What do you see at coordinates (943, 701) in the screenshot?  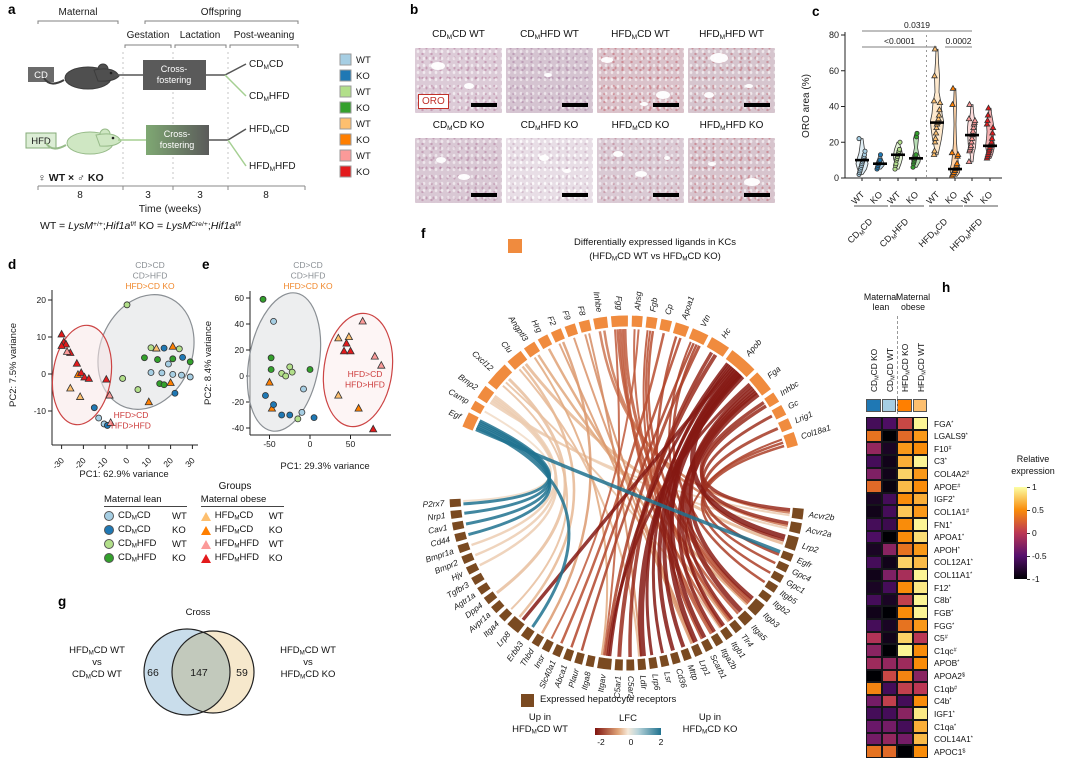 I see `heatmap-row-label: C4b*` at bounding box center [943, 701].